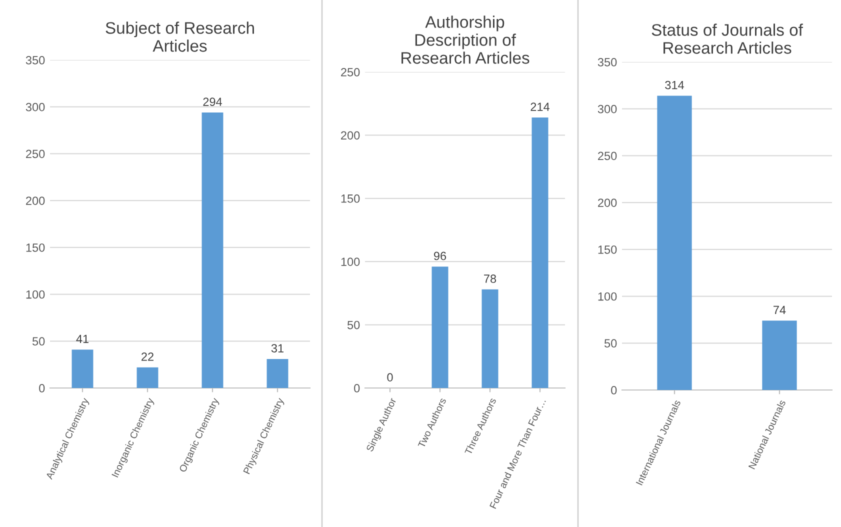  What do you see at coordinates (466, 40) in the screenshot?
I see `chart-title: Authorship Description of Research Articles` at bounding box center [466, 40].